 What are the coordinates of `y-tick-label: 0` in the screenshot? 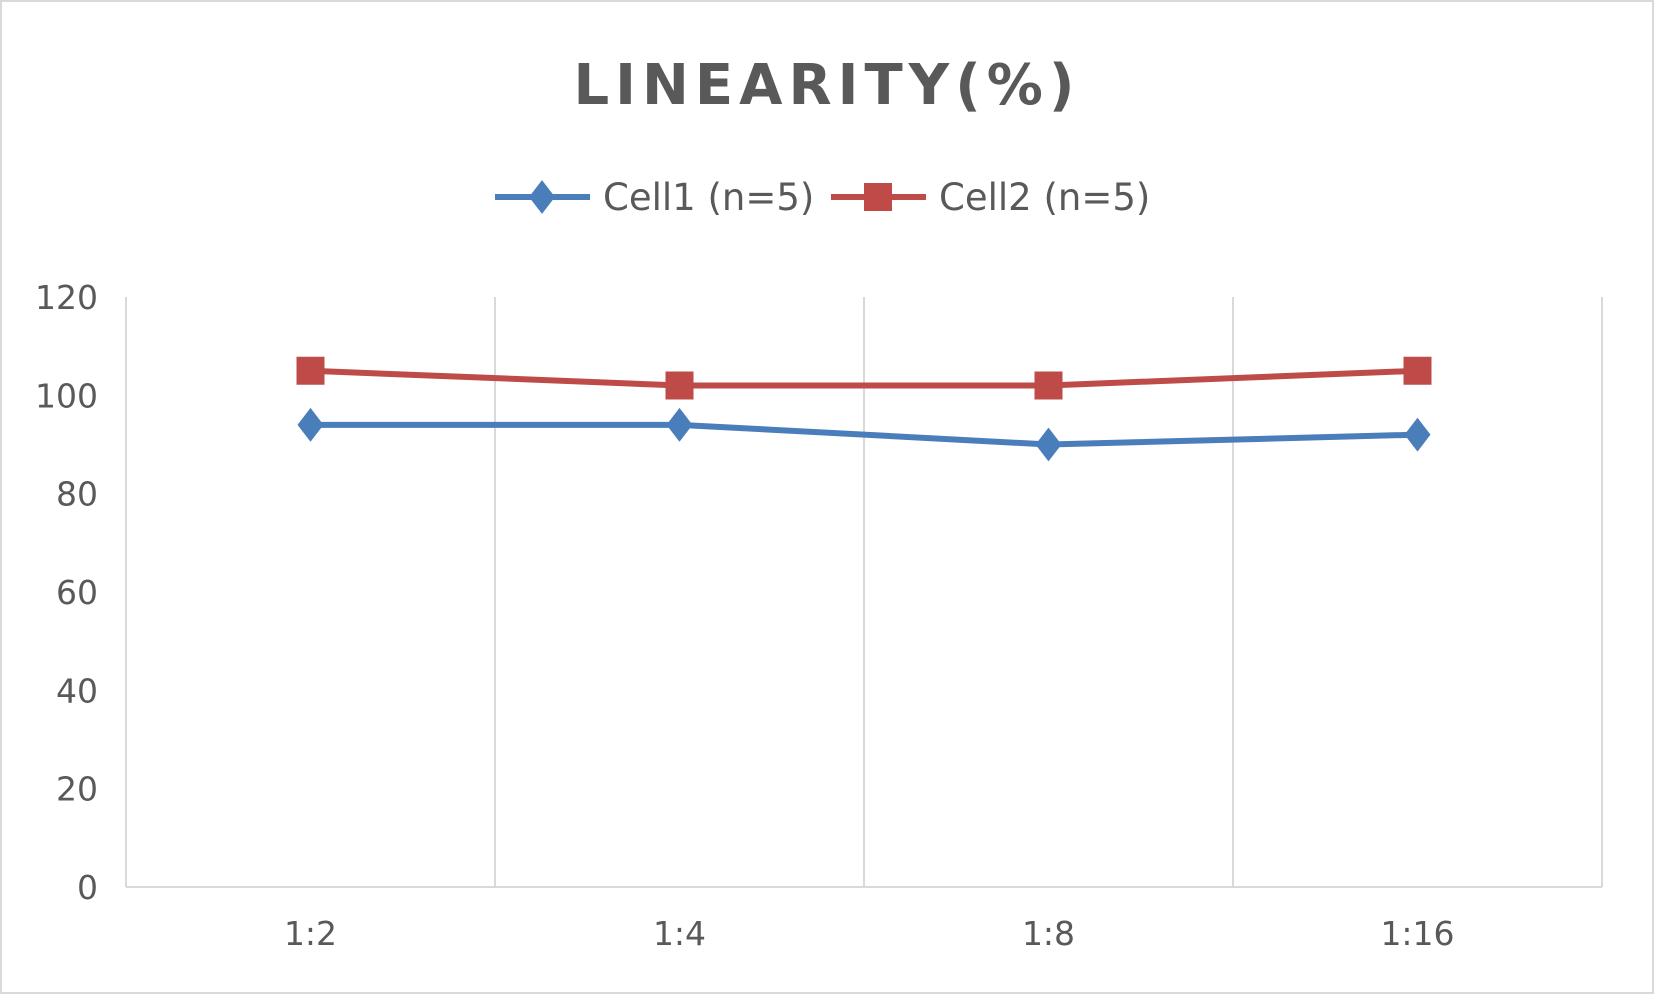 It's located at (87, 887).